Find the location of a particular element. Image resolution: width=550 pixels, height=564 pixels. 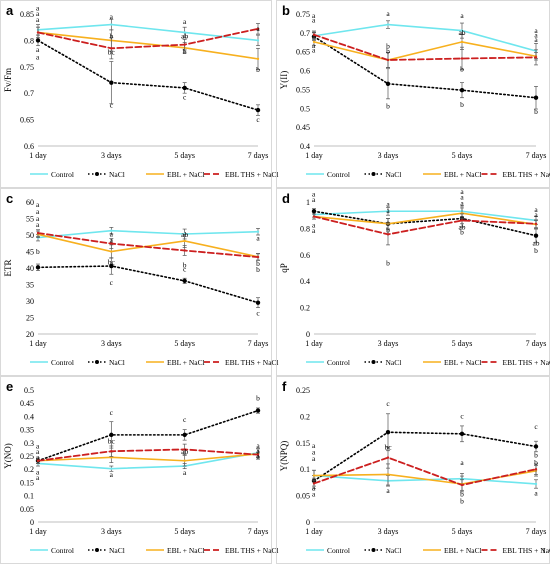

y-axis-label: Y(II) is located at coordinates (284, 80).